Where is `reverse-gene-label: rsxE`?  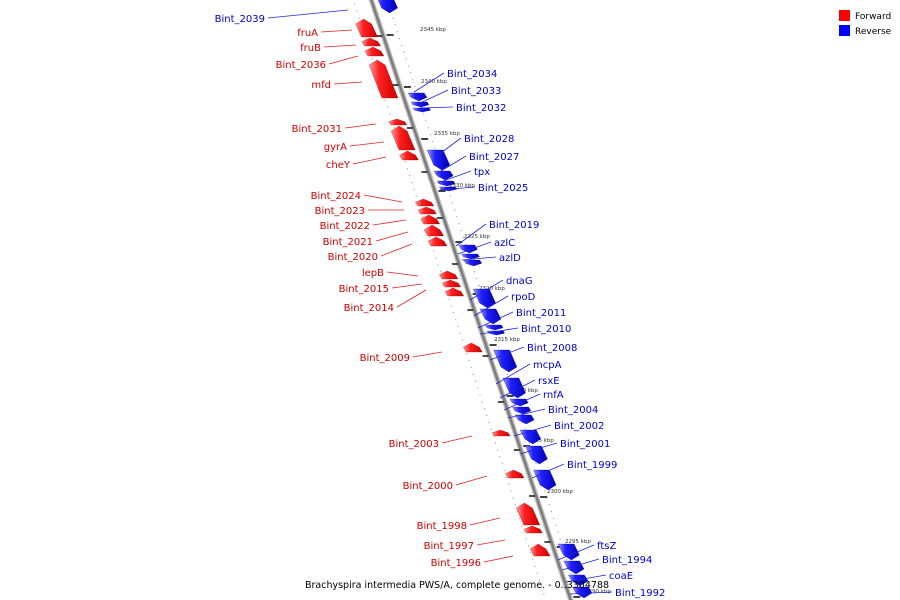
reverse-gene-label: rsxE is located at coordinates (549, 381).